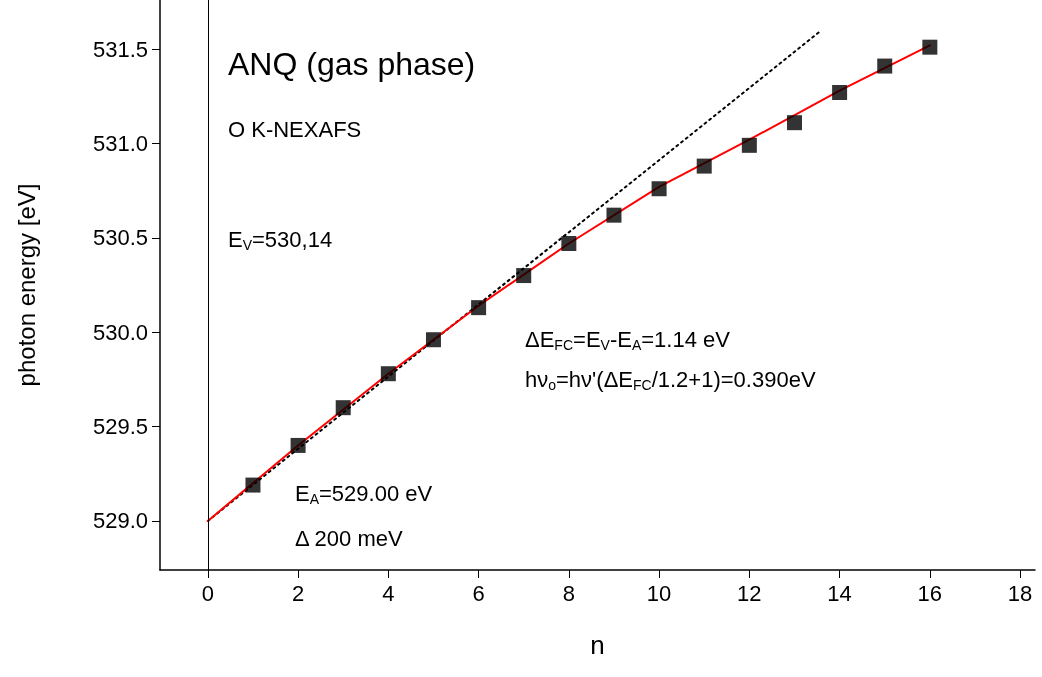  I want to click on y-tick-label: 531.0, so click(120, 143).